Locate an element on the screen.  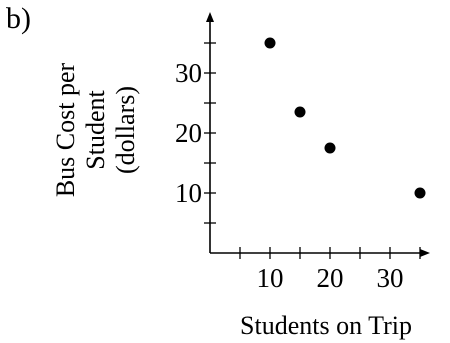
y-axis-title-line: (dollars) is located at coordinates (125, 130).